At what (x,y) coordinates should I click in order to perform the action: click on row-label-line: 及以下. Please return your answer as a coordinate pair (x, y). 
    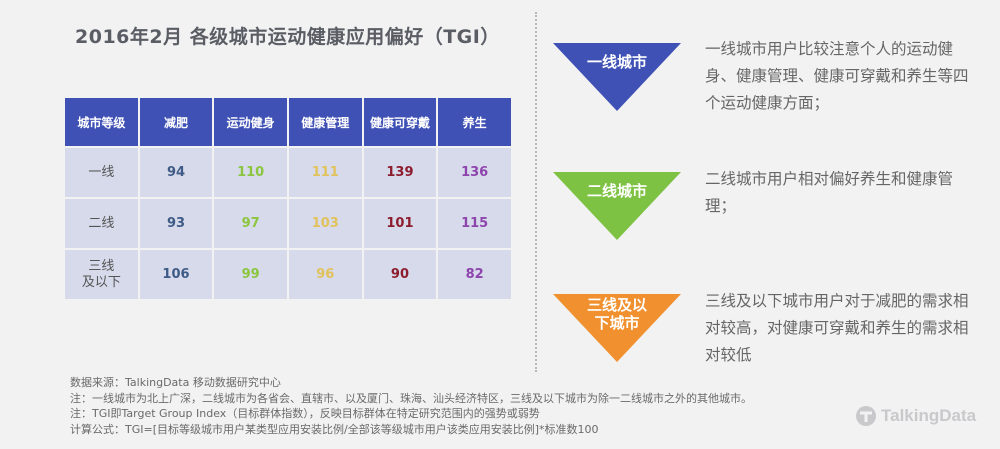
    Looking at the image, I should click on (101, 282).